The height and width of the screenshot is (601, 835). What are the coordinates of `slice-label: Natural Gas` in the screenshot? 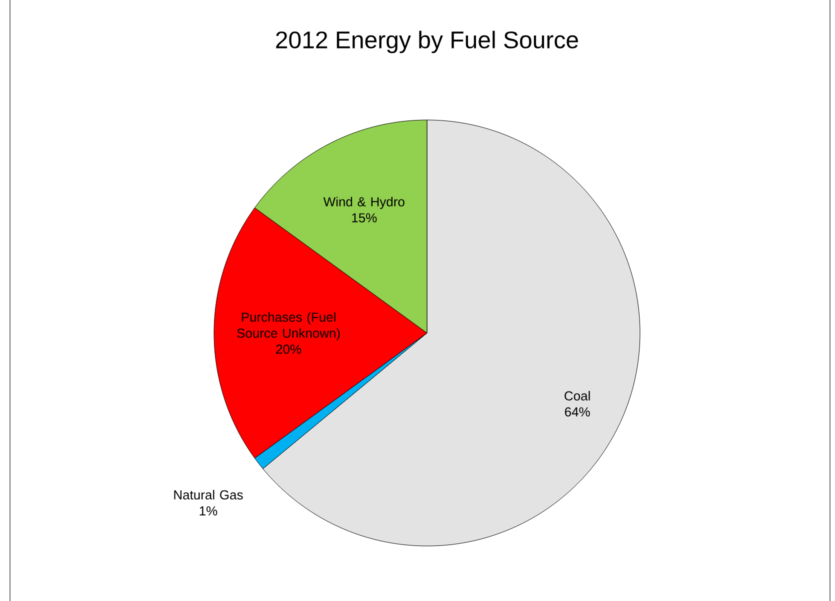 It's located at (208, 495).